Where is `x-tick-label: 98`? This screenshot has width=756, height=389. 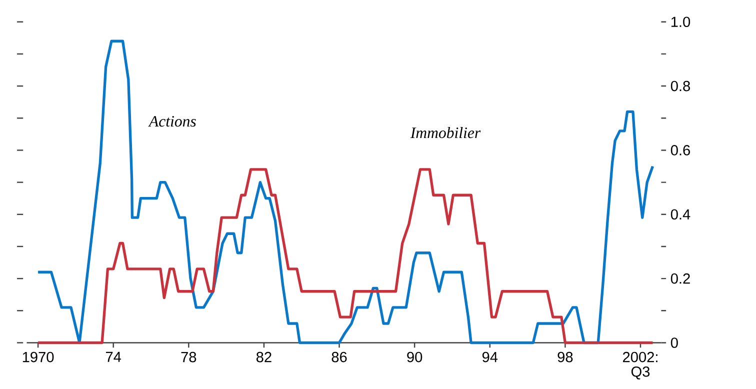
x-tick-label: 98 is located at coordinates (565, 357).